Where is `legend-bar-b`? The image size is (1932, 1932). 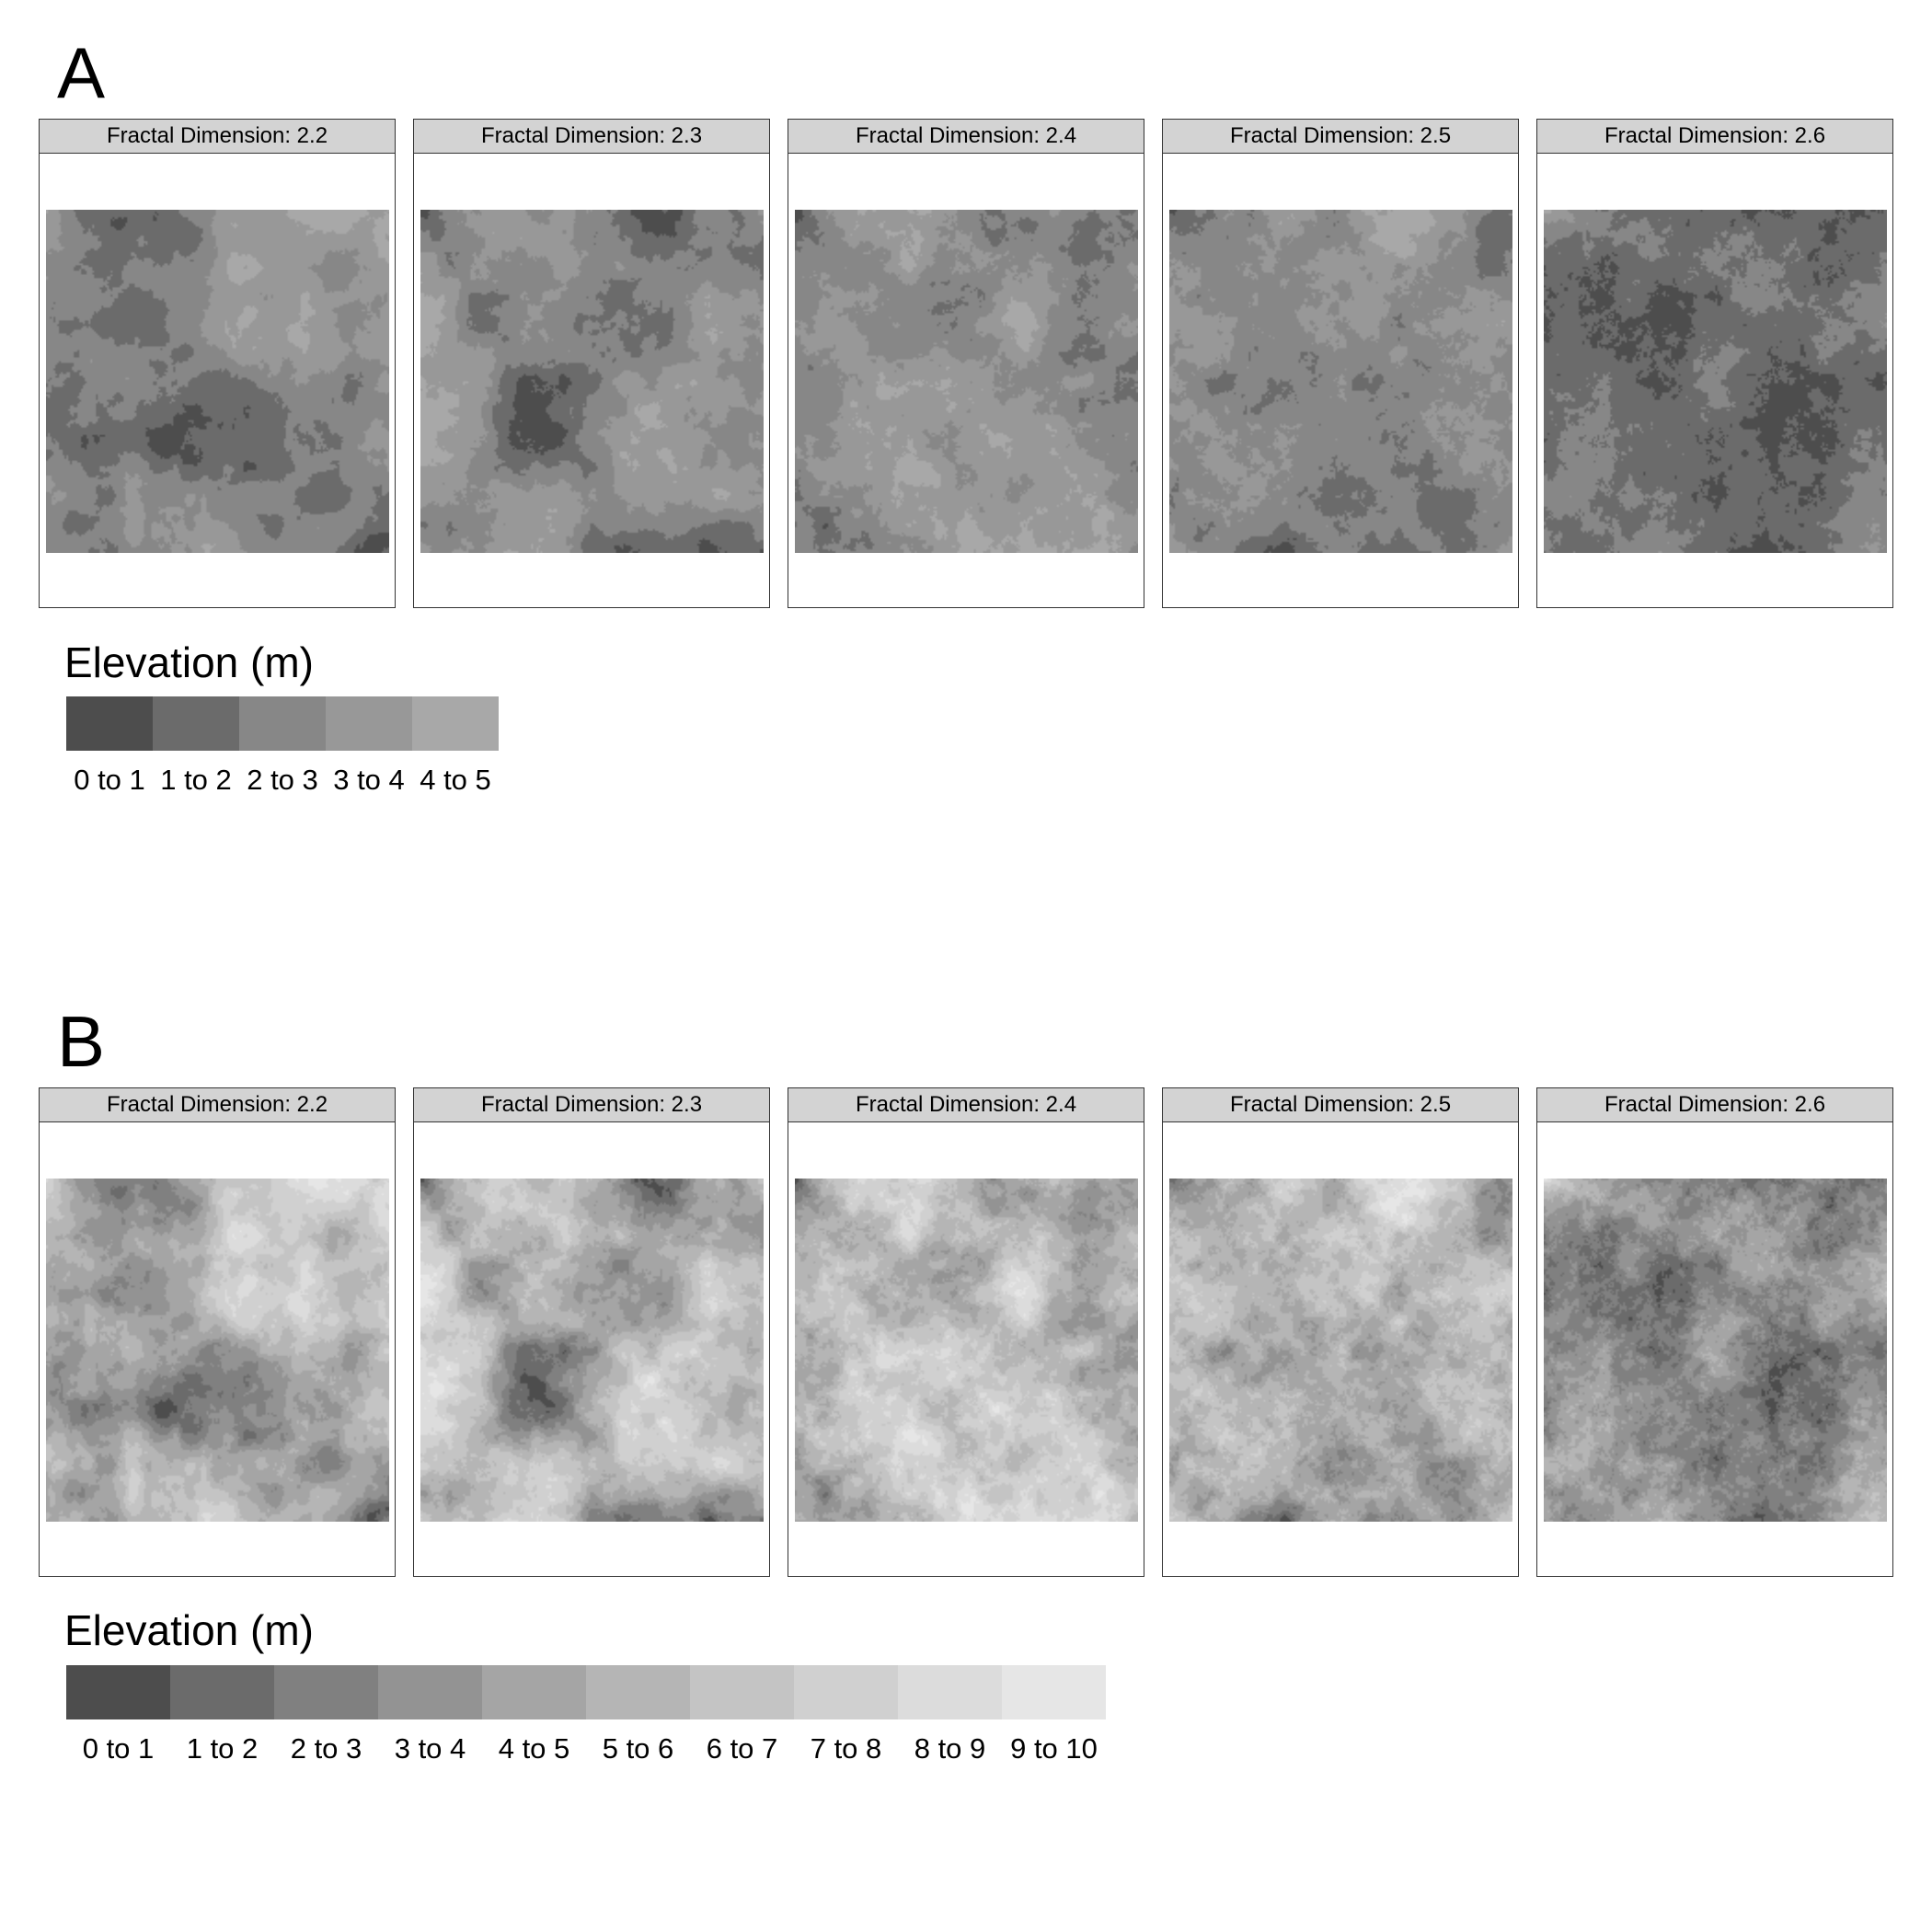
legend-bar-b is located at coordinates (586, 1692).